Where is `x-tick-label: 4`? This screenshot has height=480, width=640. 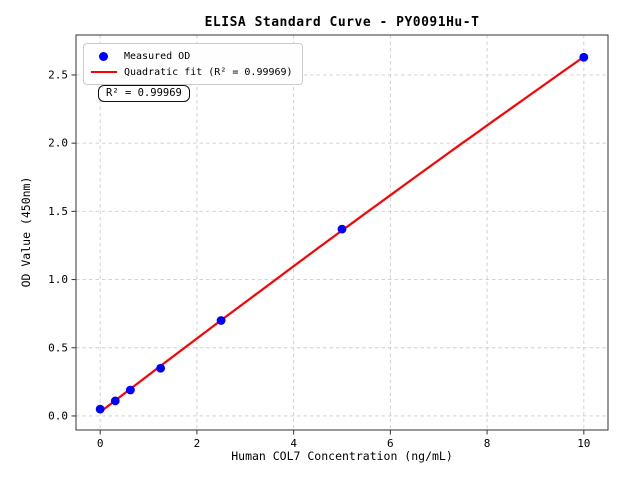 x-tick-label: 4 is located at coordinates (293, 443).